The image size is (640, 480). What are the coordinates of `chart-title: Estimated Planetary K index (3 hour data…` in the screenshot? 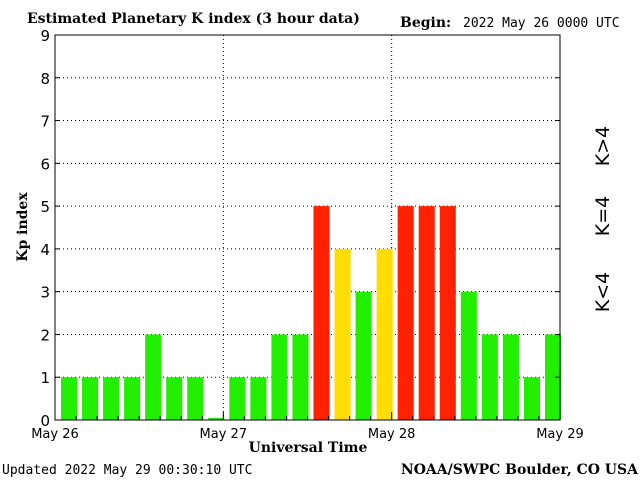 It's located at (193, 19).